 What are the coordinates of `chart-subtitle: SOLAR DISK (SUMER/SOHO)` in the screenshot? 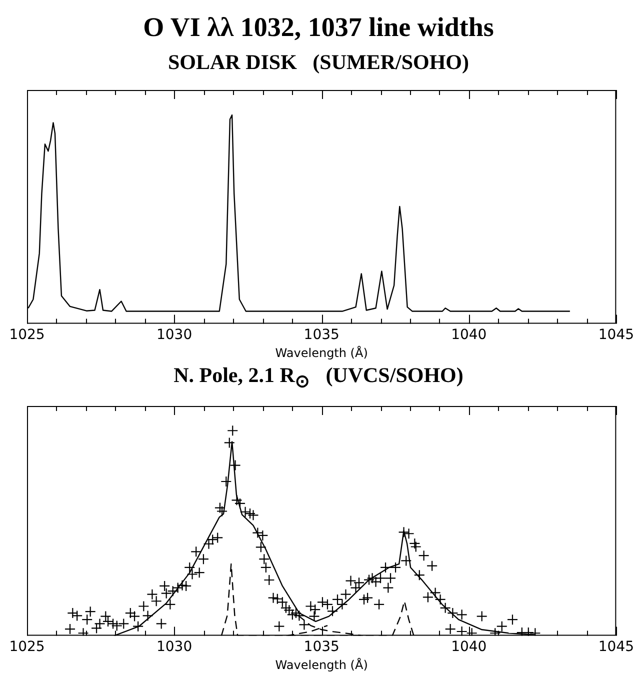 It's located at (318, 62).